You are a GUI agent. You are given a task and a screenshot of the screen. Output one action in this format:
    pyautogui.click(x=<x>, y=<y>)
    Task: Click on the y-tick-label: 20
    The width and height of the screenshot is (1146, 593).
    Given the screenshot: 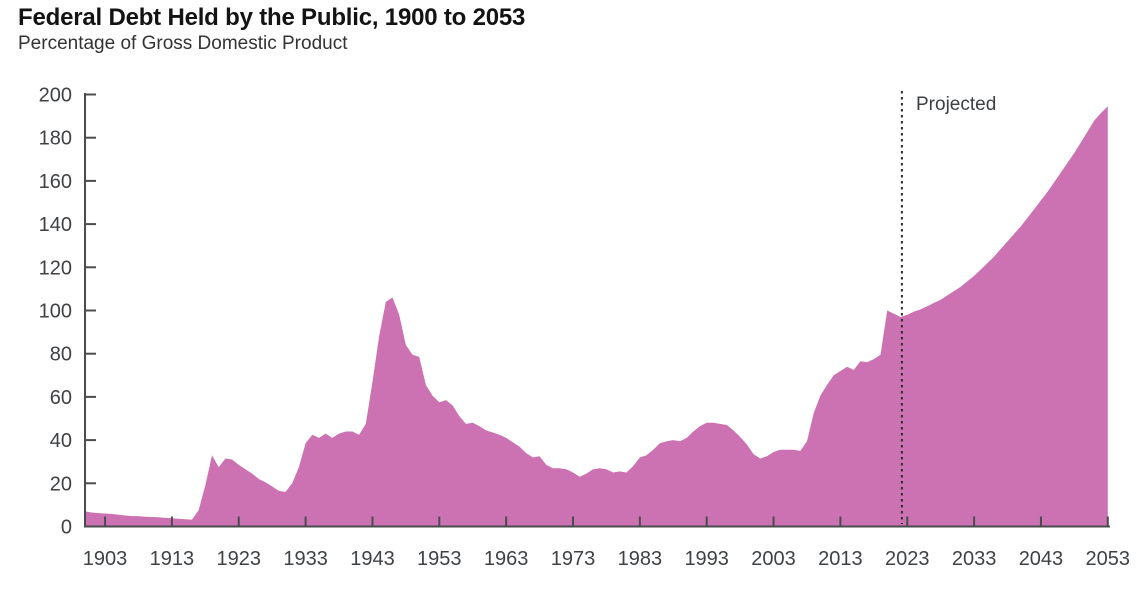 What is the action you would take?
    pyautogui.click(x=61, y=484)
    